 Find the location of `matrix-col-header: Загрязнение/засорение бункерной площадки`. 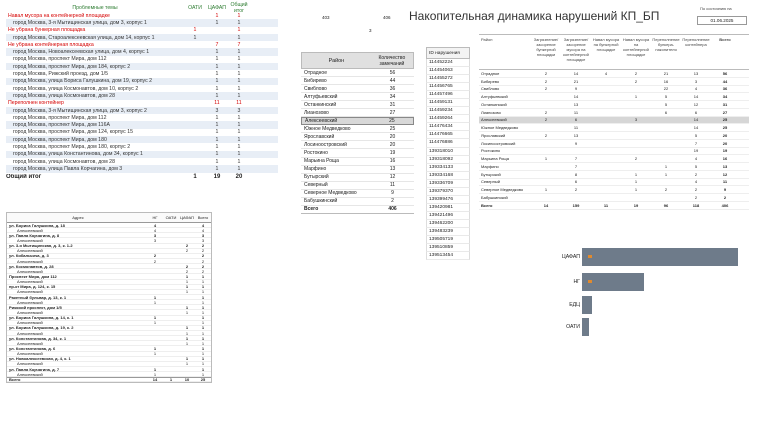

matrix-col-header: Загрязнение/засорение бункерной площадки is located at coordinates (546, 47).